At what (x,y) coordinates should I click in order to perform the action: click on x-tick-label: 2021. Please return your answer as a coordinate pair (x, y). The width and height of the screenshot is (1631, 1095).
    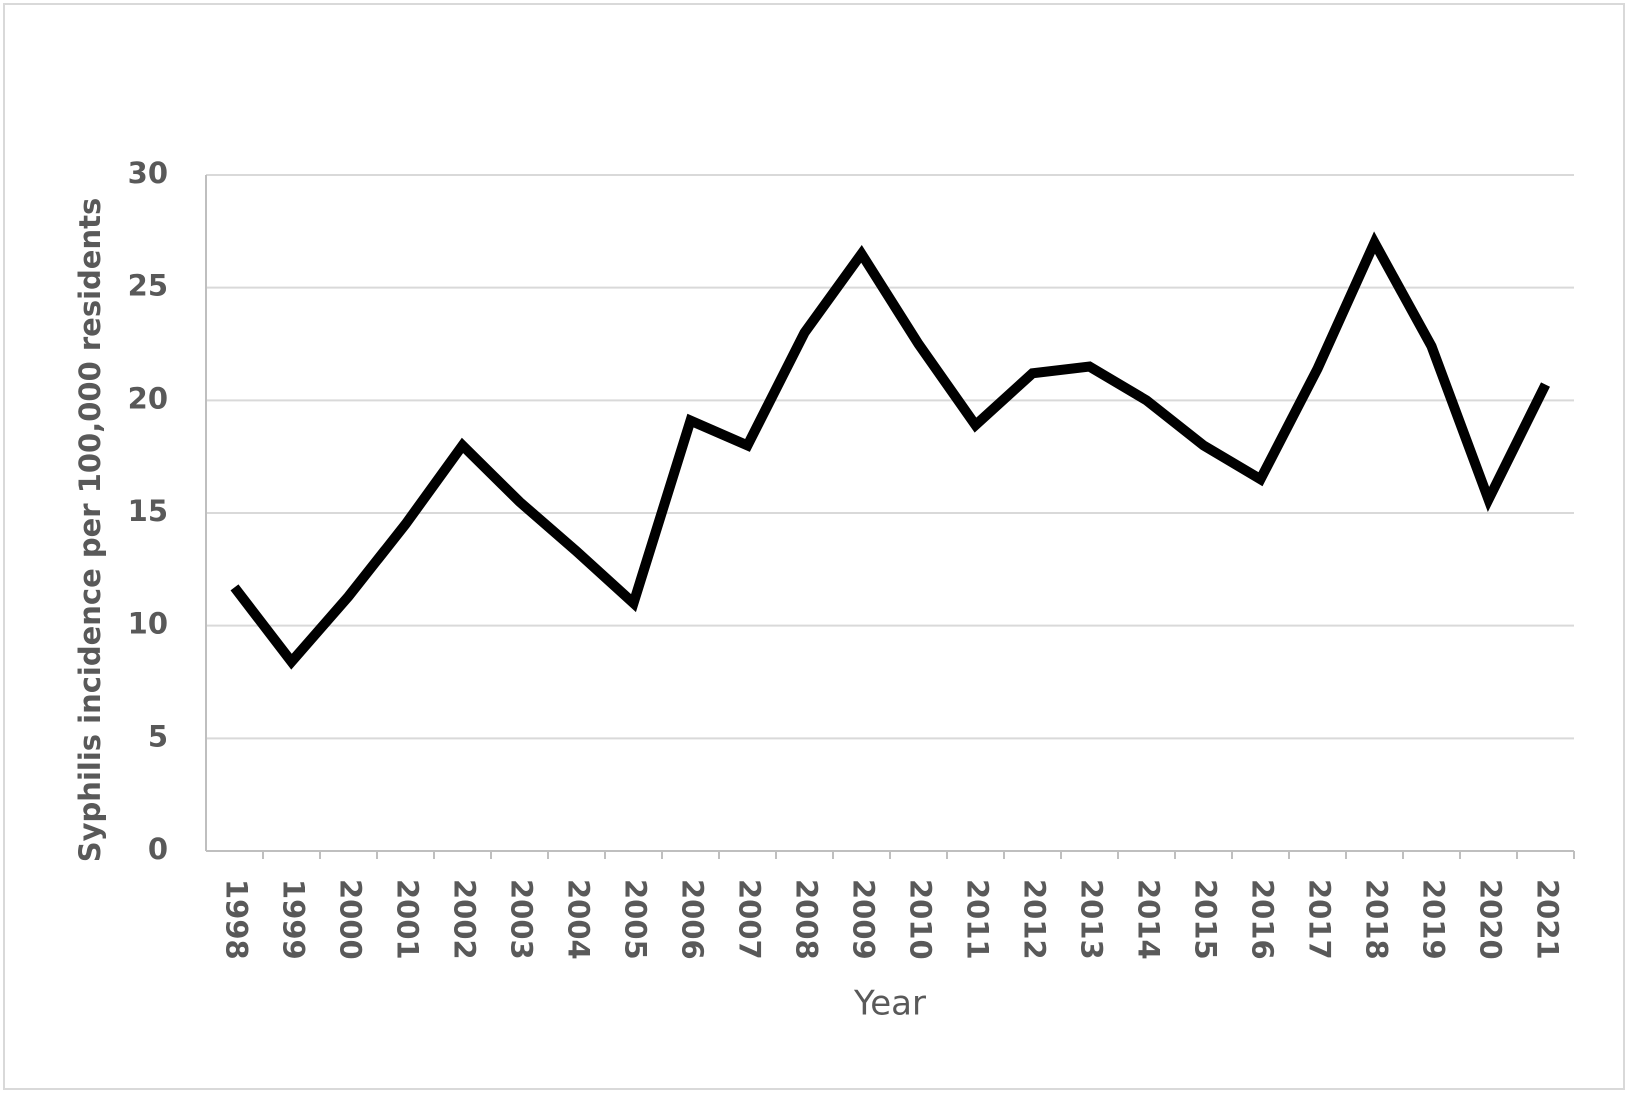
    Looking at the image, I should click on (1548, 919).